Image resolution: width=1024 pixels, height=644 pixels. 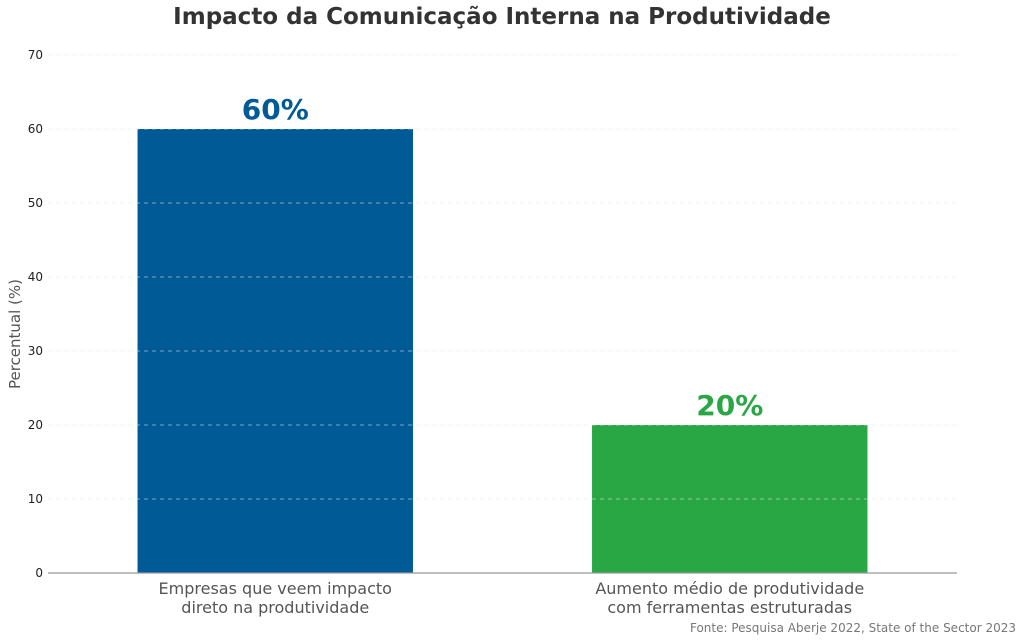 What do you see at coordinates (35, 351) in the screenshot?
I see `y-tick-label: 30` at bounding box center [35, 351].